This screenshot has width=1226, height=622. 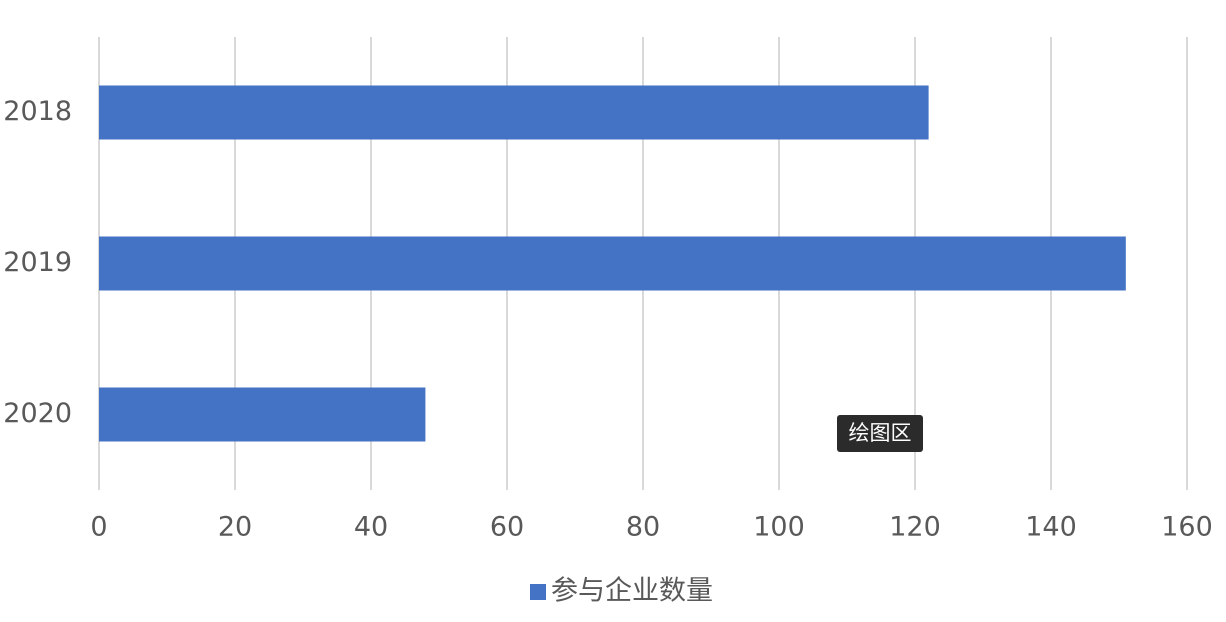 What do you see at coordinates (37, 111) in the screenshot?
I see `y-tick-label: 2018` at bounding box center [37, 111].